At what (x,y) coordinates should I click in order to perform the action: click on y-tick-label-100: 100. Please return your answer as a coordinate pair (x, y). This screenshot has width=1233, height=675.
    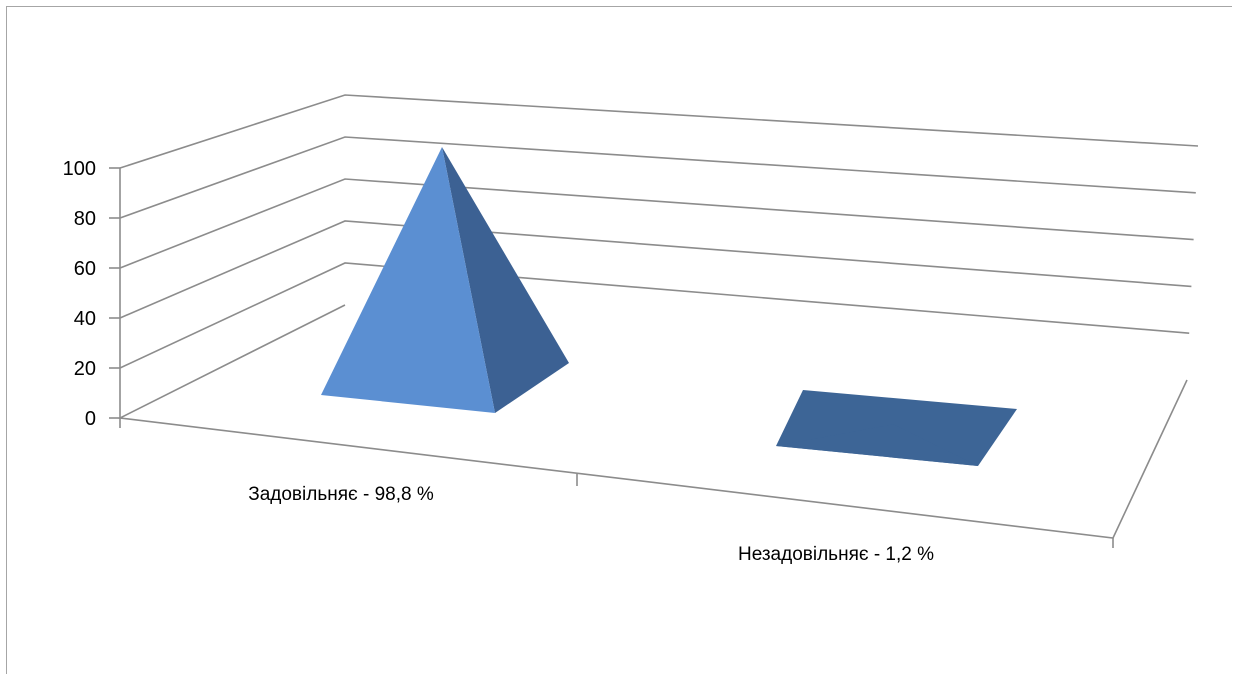
    Looking at the image, I should click on (79, 169).